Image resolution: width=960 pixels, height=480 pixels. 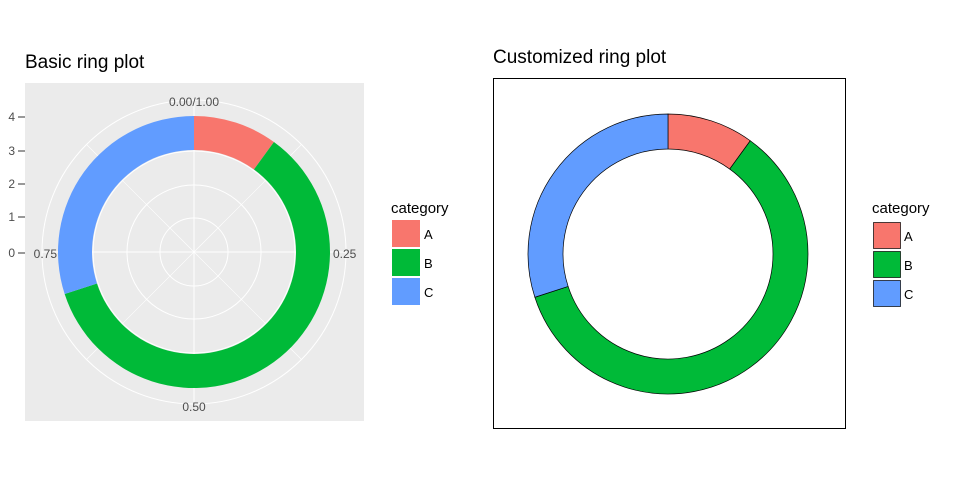 I want to click on radial-axis: 4 3 2 1 0, so click(x=16, y=185).